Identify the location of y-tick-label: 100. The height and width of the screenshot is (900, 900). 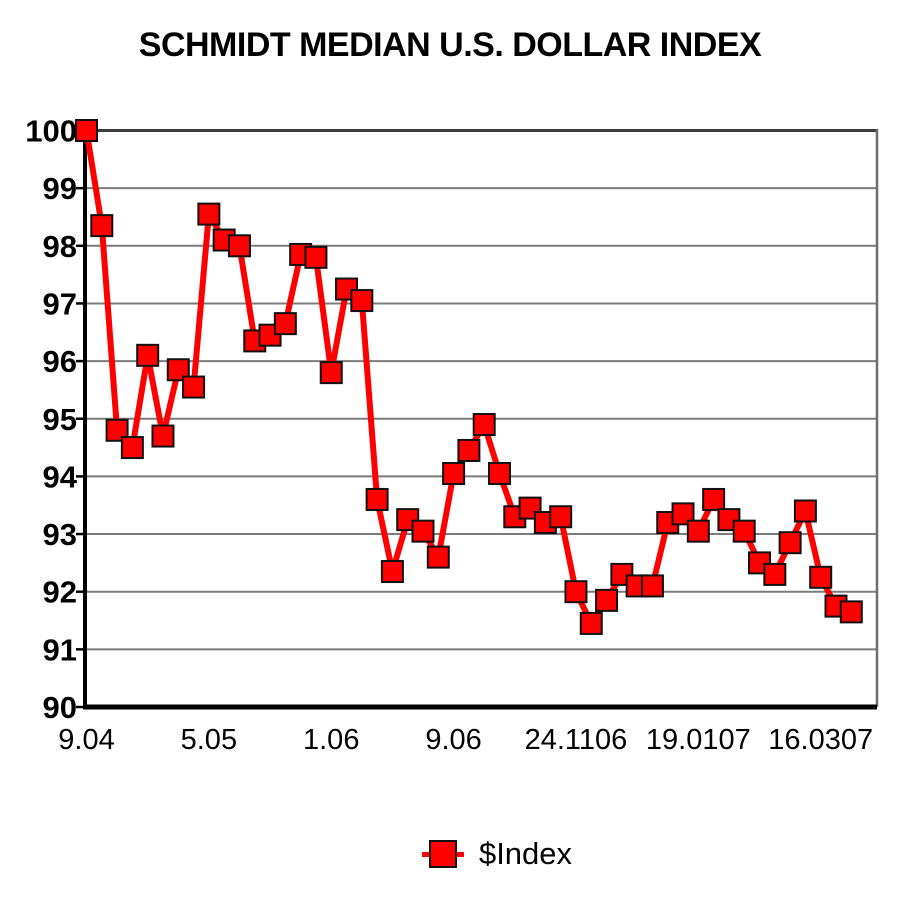
(51, 131).